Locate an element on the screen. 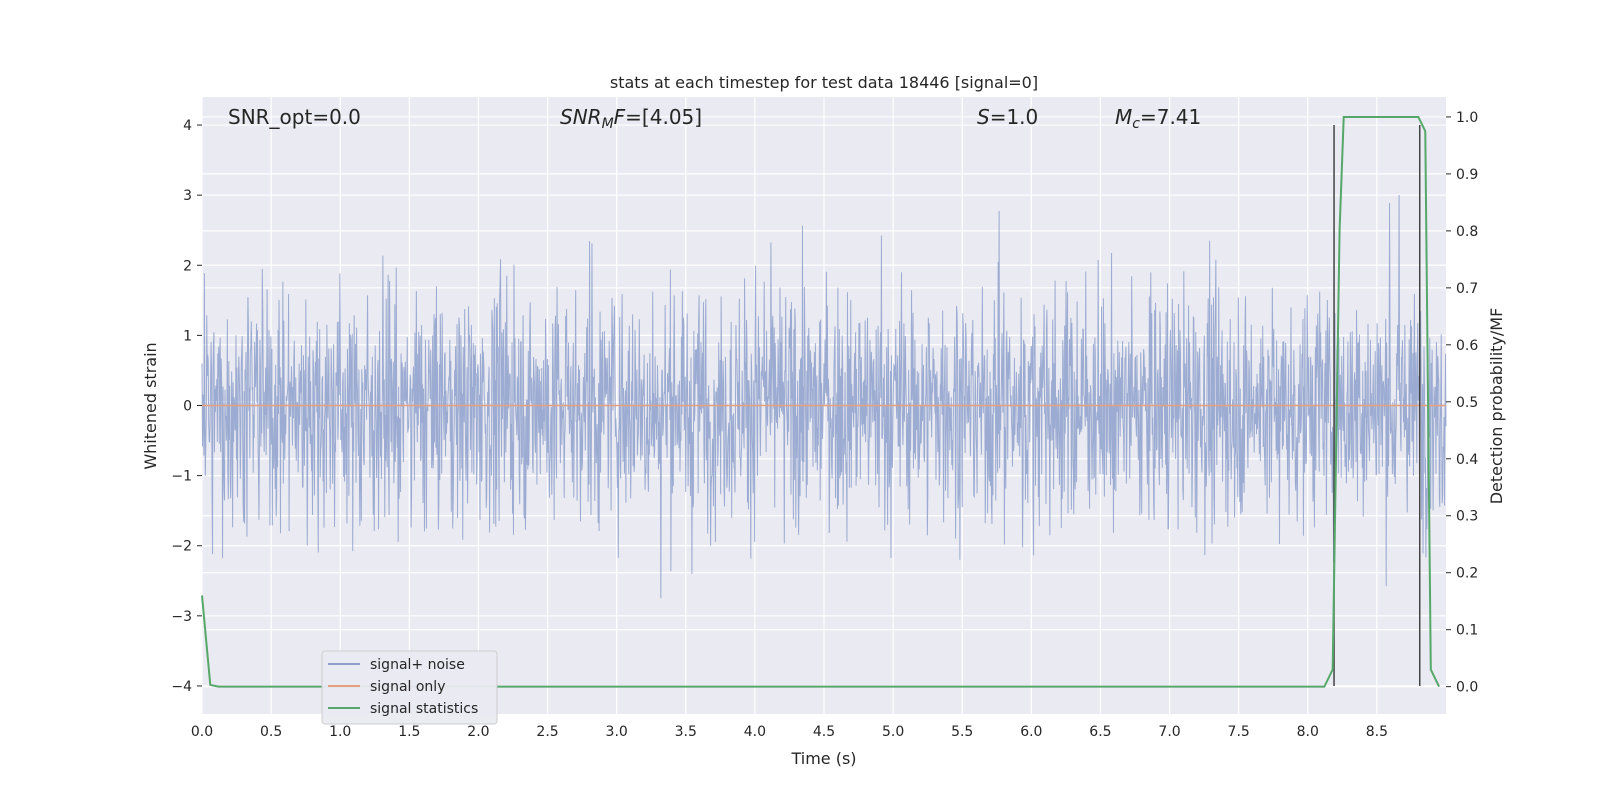  x-axis-label: Time (s) is located at coordinates (823, 758).